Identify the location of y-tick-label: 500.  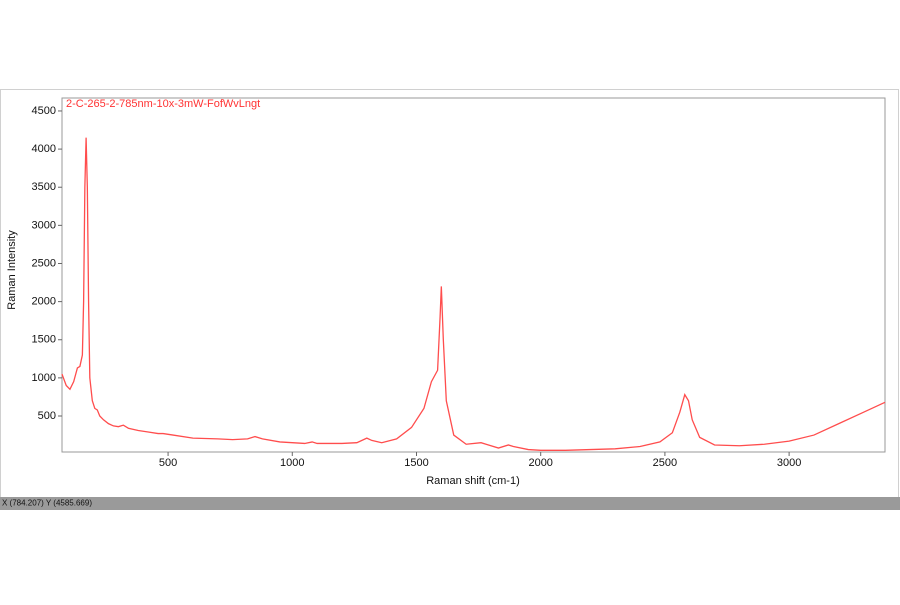
(47, 416).